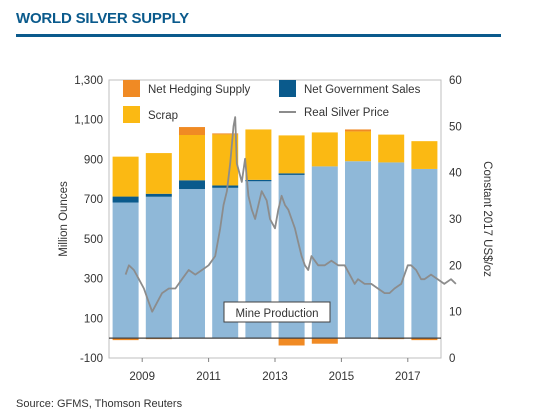 Image resolution: width=550 pixels, height=418 pixels. What do you see at coordinates (208, 377) in the screenshot?
I see `x-tick-label: 2011` at bounding box center [208, 377].